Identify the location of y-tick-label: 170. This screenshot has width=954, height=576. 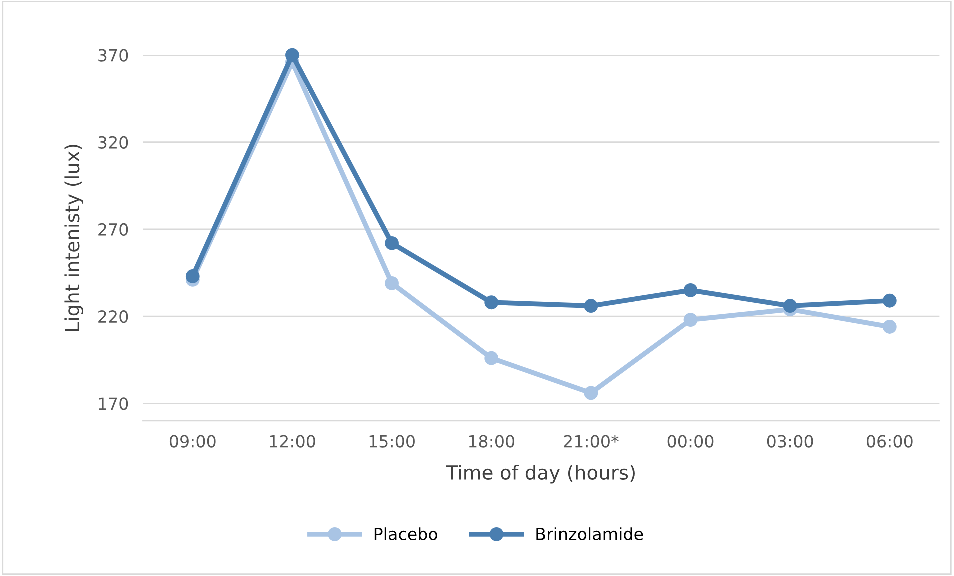
(113, 404).